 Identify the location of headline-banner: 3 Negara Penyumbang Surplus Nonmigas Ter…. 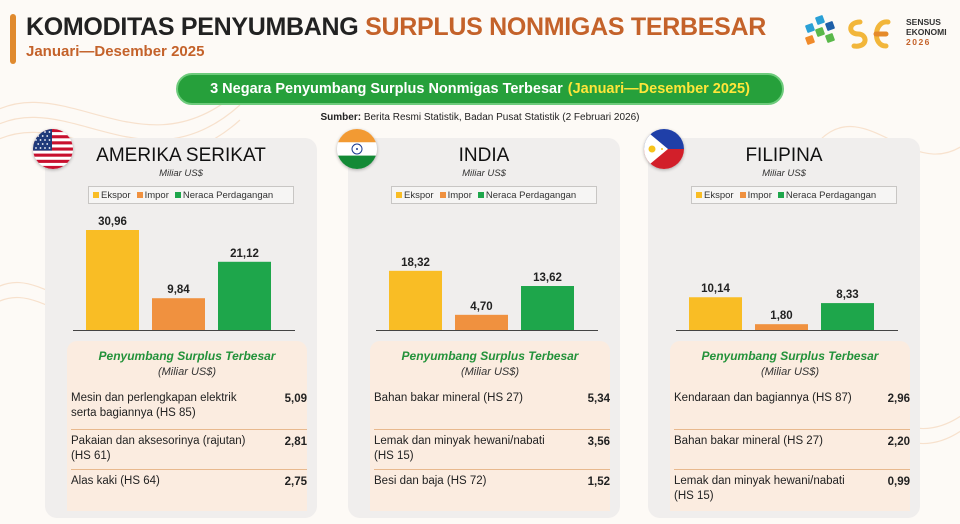
(480, 89).